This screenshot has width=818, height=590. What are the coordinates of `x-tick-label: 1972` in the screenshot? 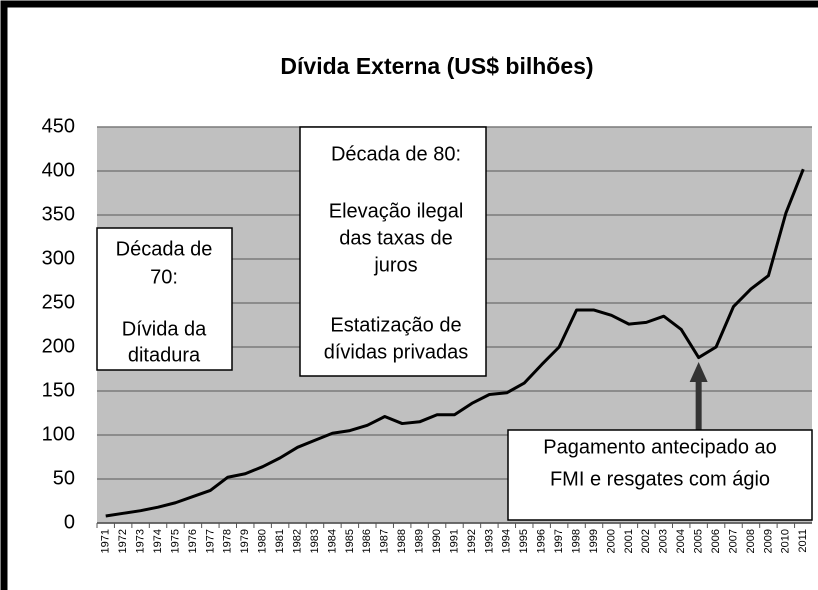 It's located at (123, 541).